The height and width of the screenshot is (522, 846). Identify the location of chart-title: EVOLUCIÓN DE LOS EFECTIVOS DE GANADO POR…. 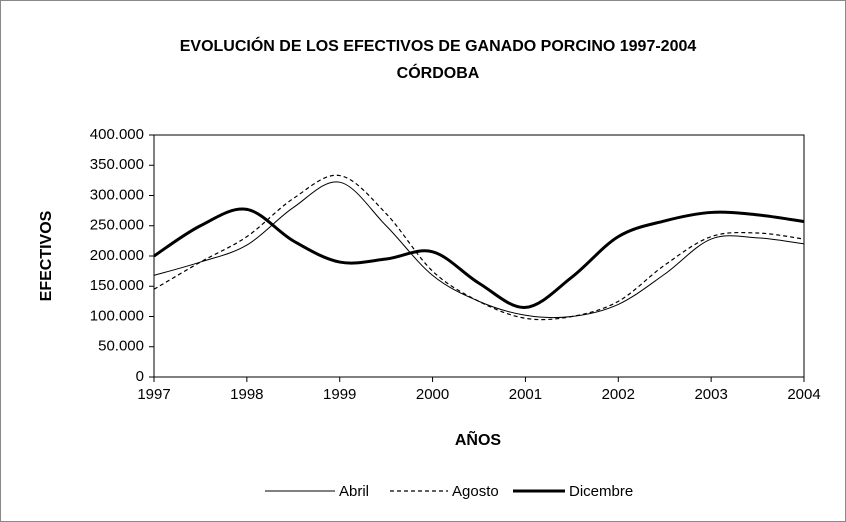
(438, 45).